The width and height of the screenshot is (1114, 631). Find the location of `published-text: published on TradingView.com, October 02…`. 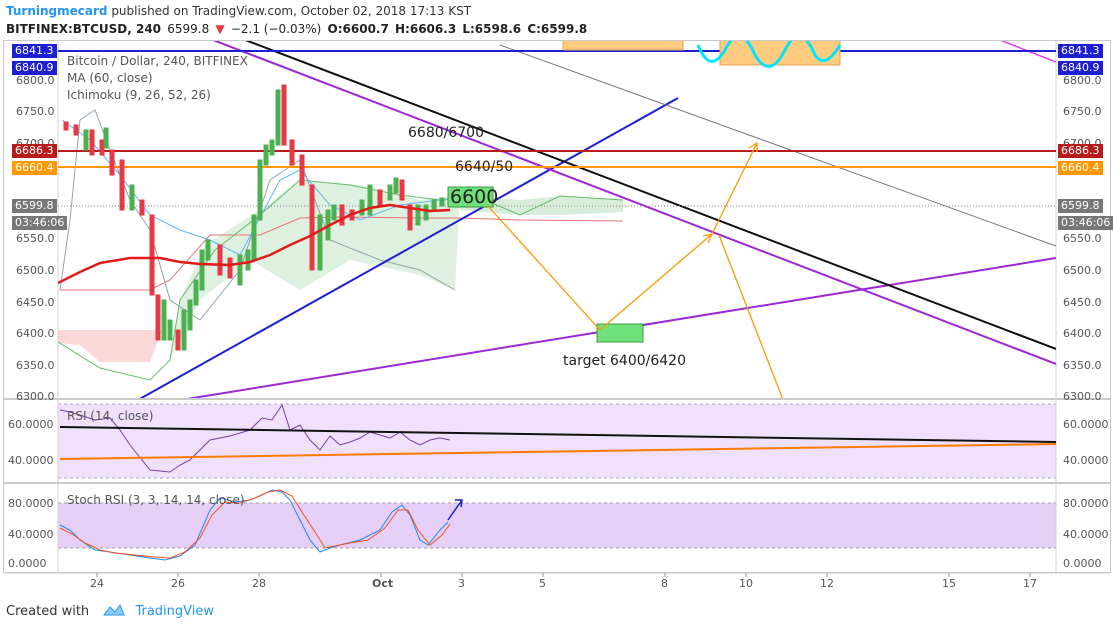

published-text: published on TradingView.com, October 02… is located at coordinates (291, 11).